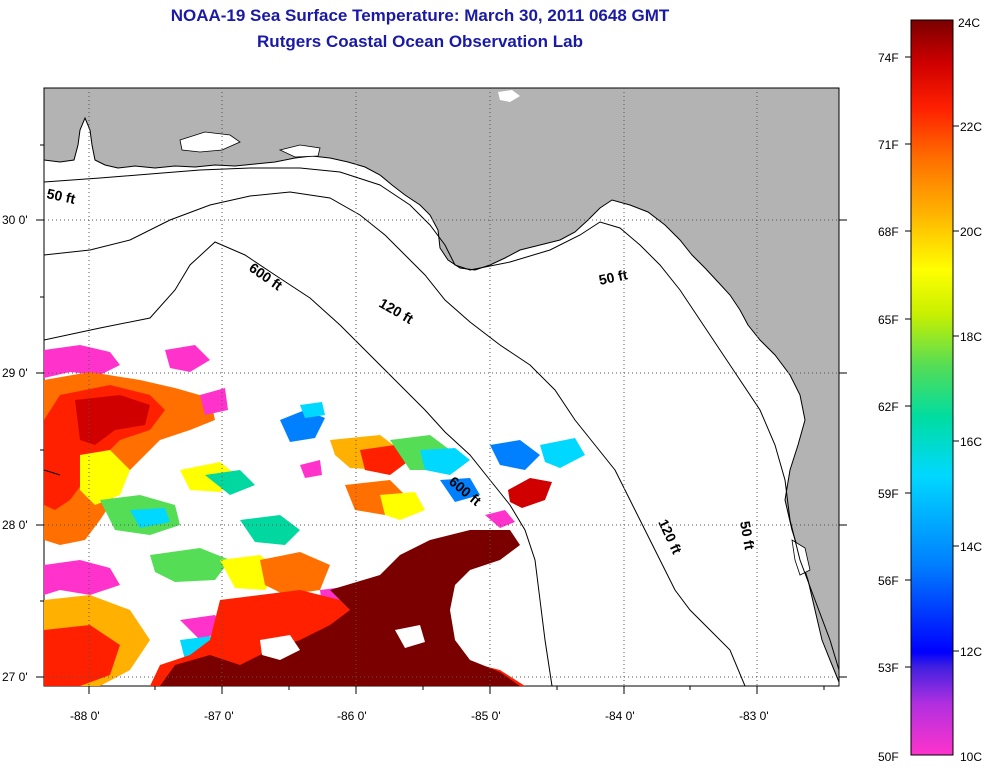 Image resolution: width=992 pixels, height=770 pixels. I want to click on colorbar-c-label: 12C, so click(971, 652).